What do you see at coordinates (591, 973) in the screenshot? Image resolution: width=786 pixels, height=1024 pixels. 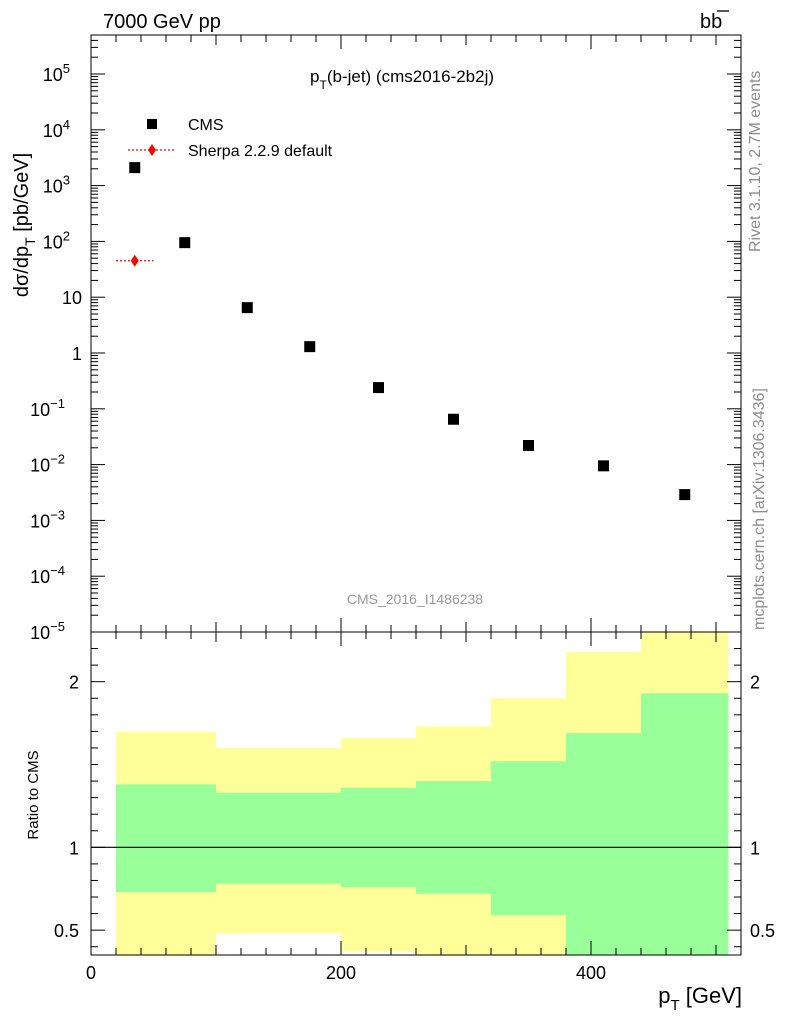 I see `x-tick-label: 400` at bounding box center [591, 973].